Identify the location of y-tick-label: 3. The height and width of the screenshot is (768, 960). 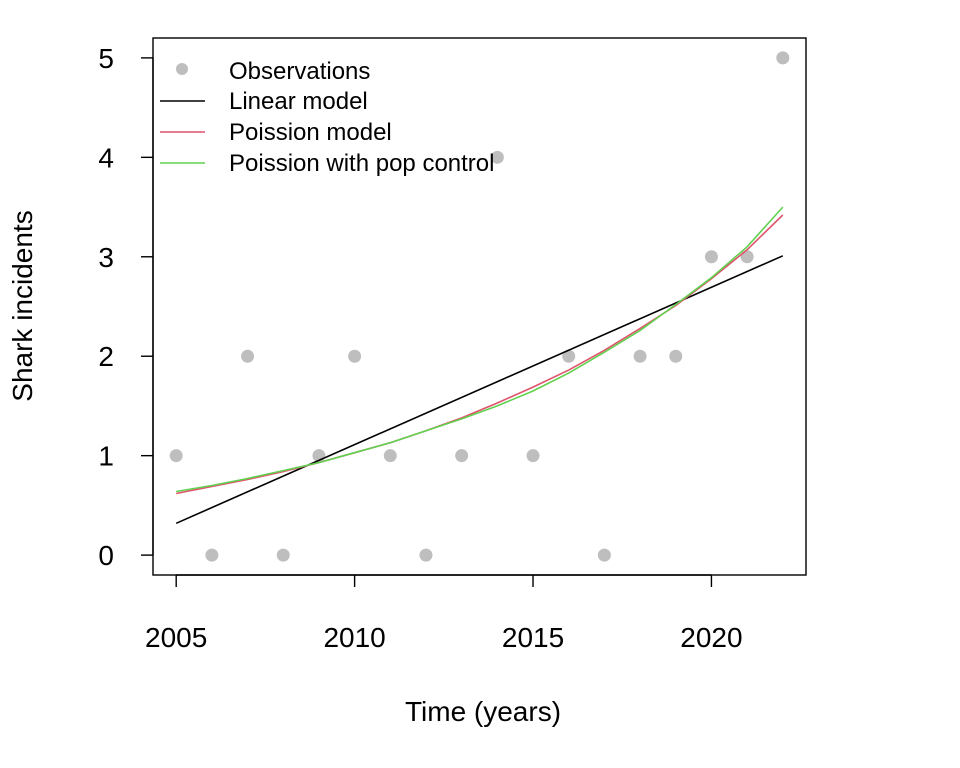
(106, 257).